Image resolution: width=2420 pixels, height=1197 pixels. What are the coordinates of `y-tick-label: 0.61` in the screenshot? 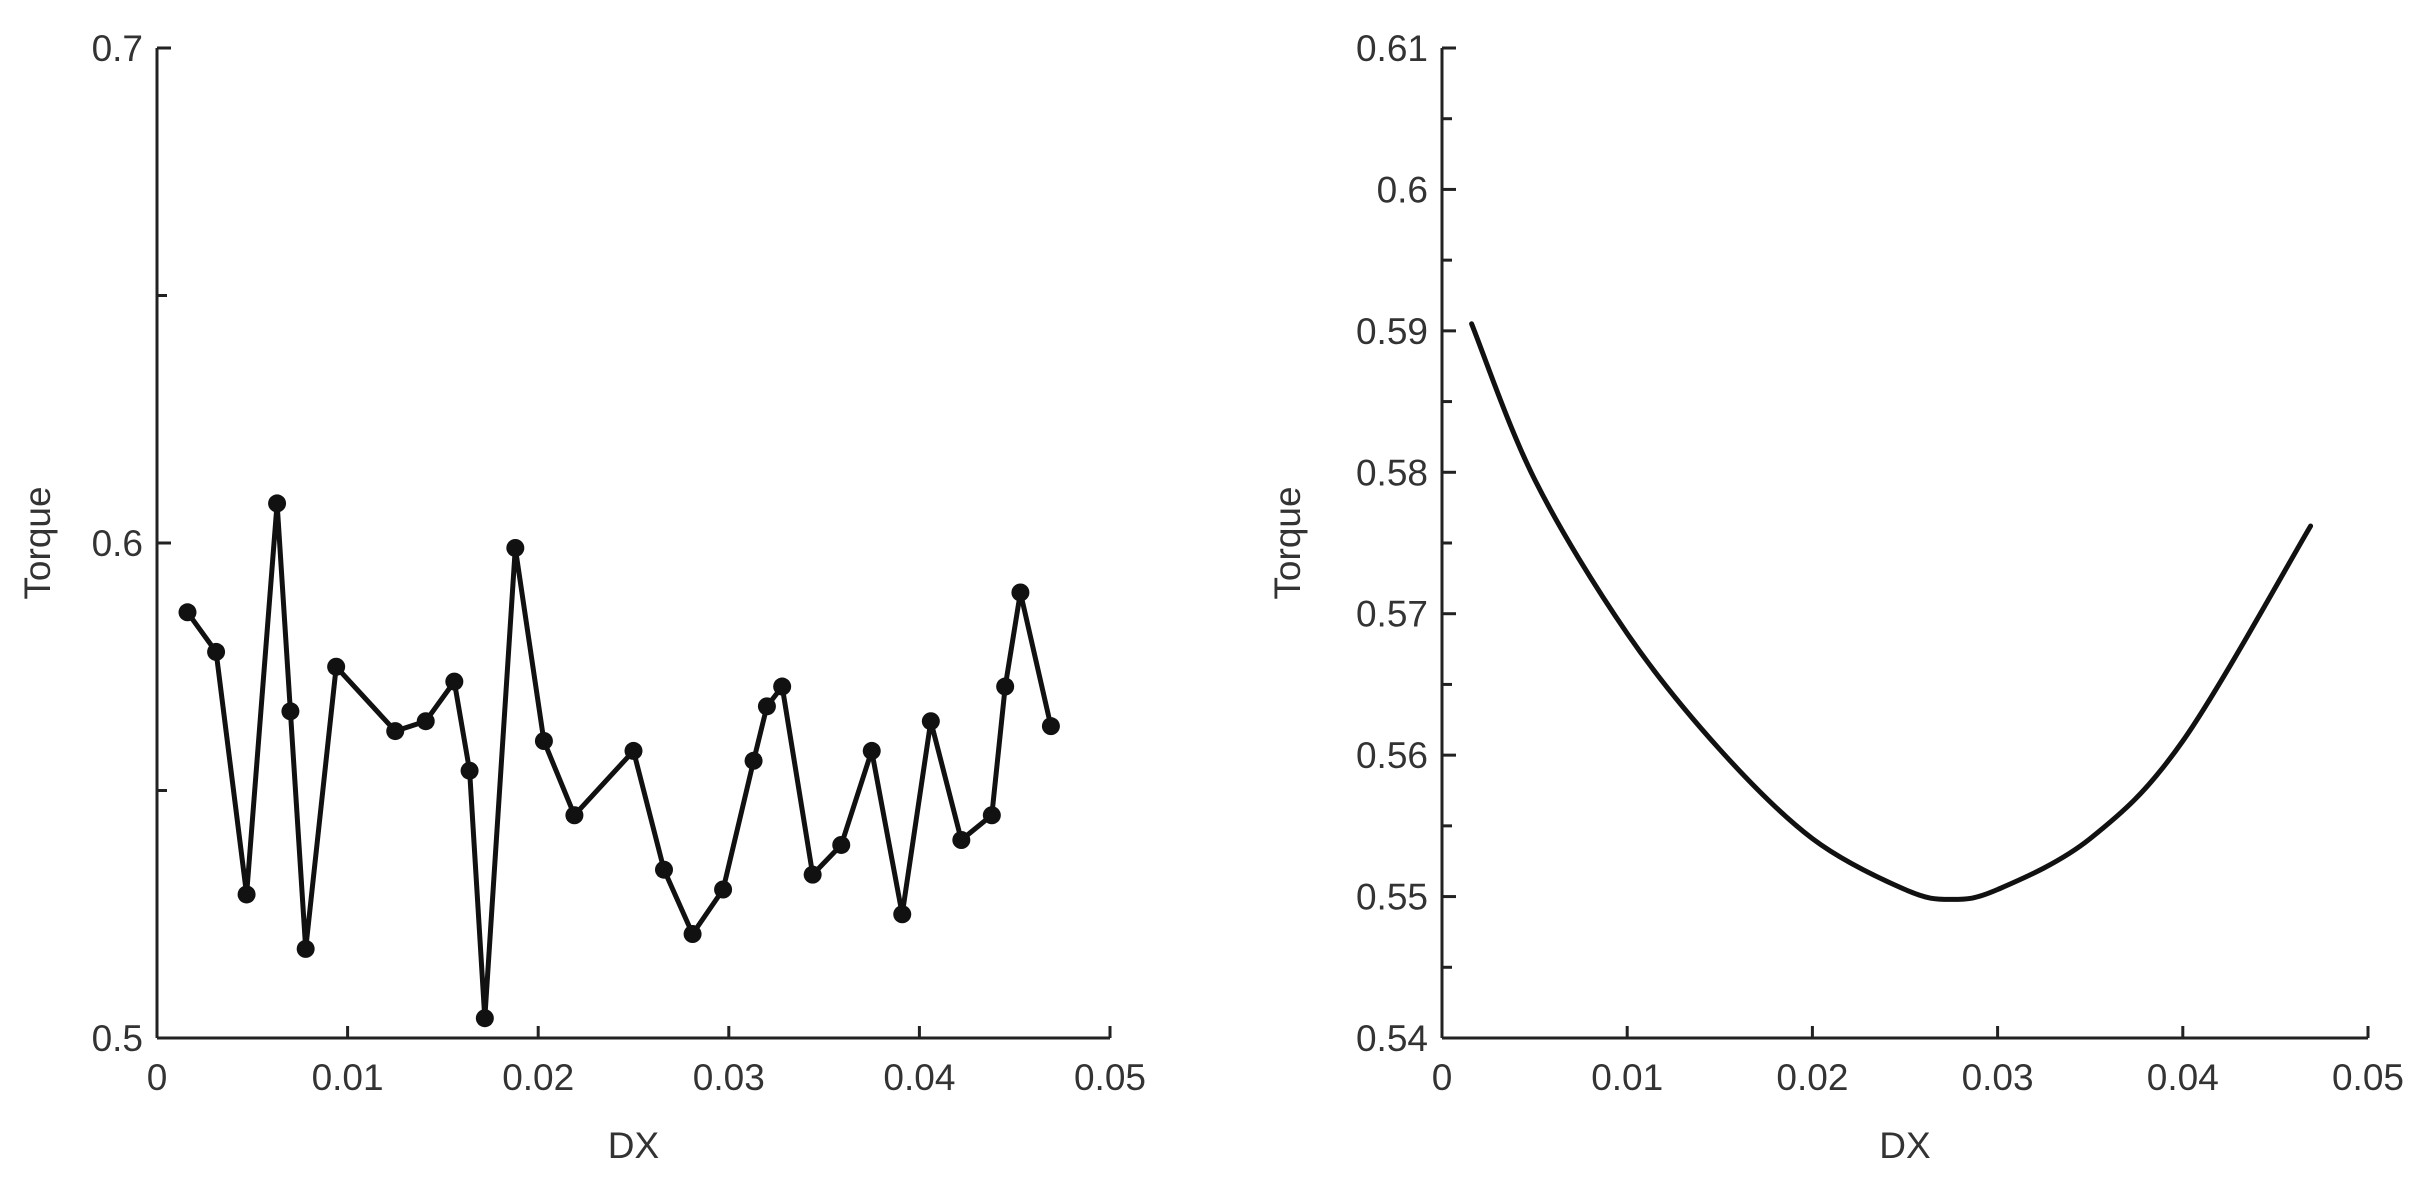 It's located at (1392, 48).